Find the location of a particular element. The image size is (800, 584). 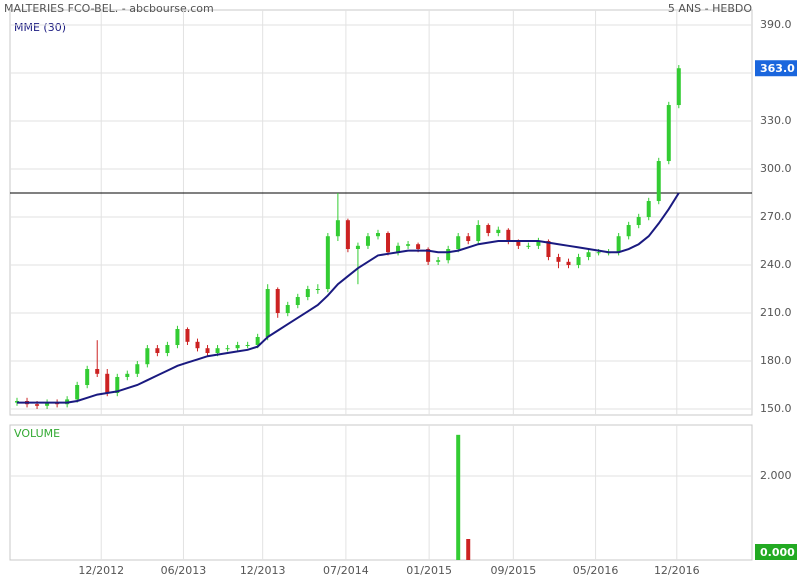

last-volume-box is located at coordinates (776, 552).